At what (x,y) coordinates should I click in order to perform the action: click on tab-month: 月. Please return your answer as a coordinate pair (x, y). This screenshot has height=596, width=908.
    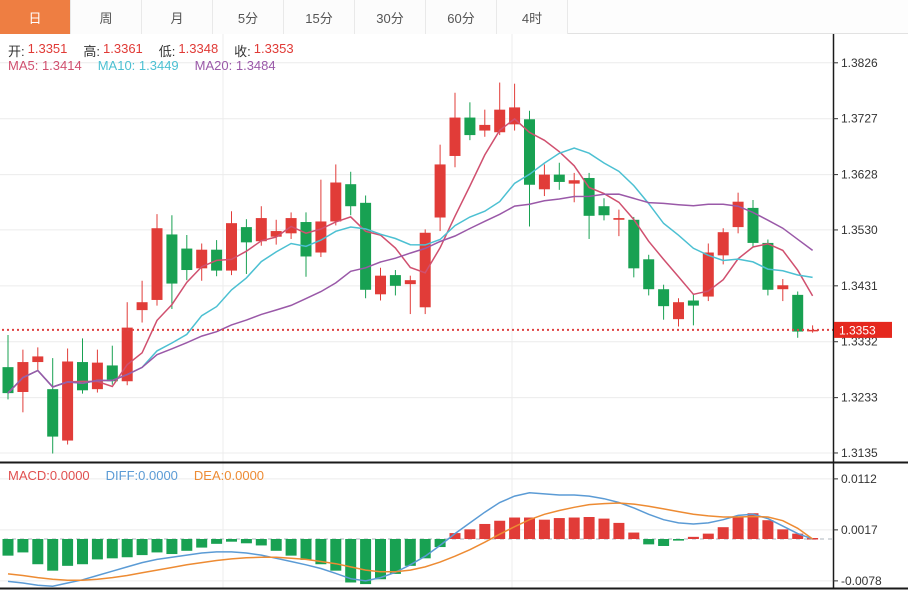
    Looking at the image, I should click on (177, 17).